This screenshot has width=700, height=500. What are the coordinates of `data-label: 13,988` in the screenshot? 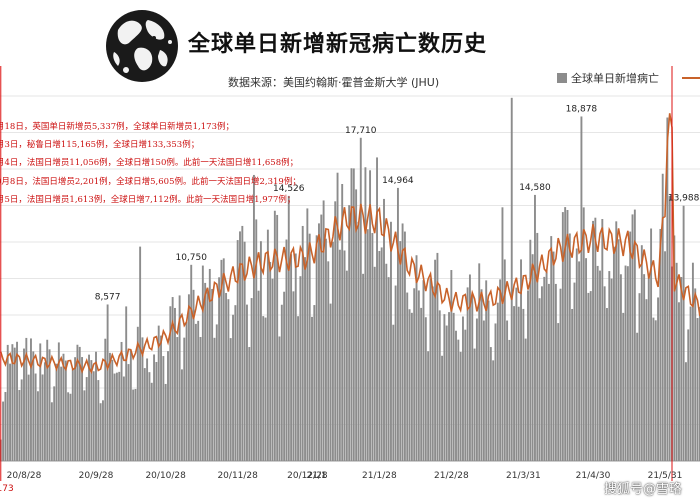 It's located at (684, 199).